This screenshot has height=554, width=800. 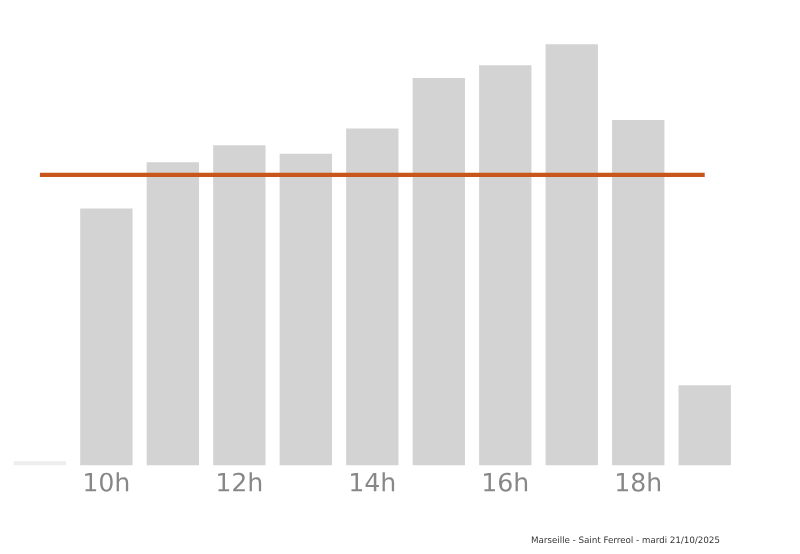 What do you see at coordinates (373, 481) in the screenshot?
I see `x-tick-label: 14h` at bounding box center [373, 481].